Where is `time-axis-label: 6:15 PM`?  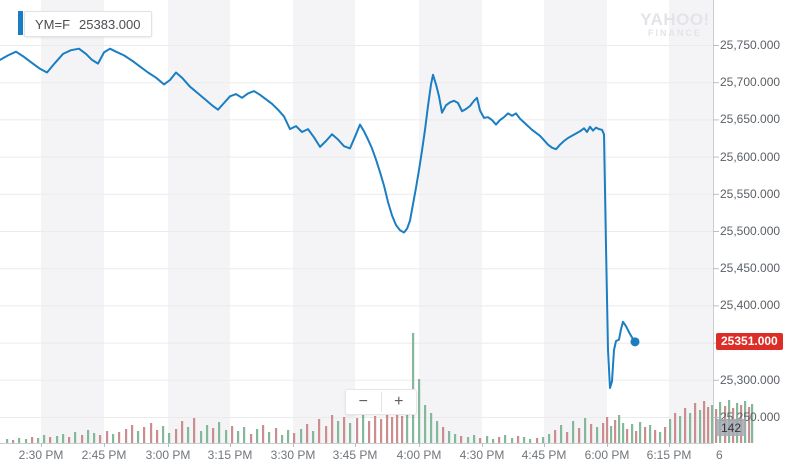 time-axis-label: 6:15 PM is located at coordinates (669, 455).